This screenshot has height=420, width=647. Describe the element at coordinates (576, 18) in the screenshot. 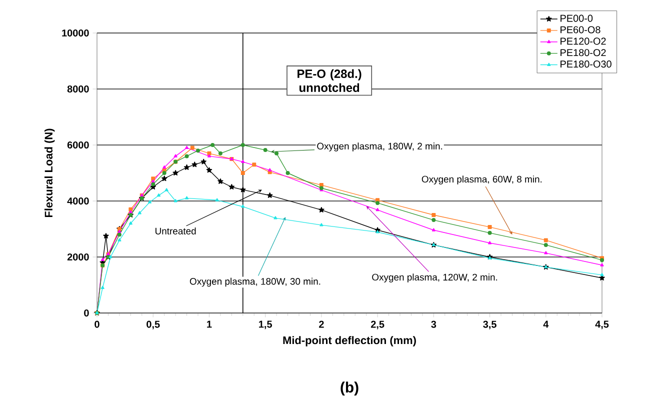

I see `legend-label: PE00-0` at that location.